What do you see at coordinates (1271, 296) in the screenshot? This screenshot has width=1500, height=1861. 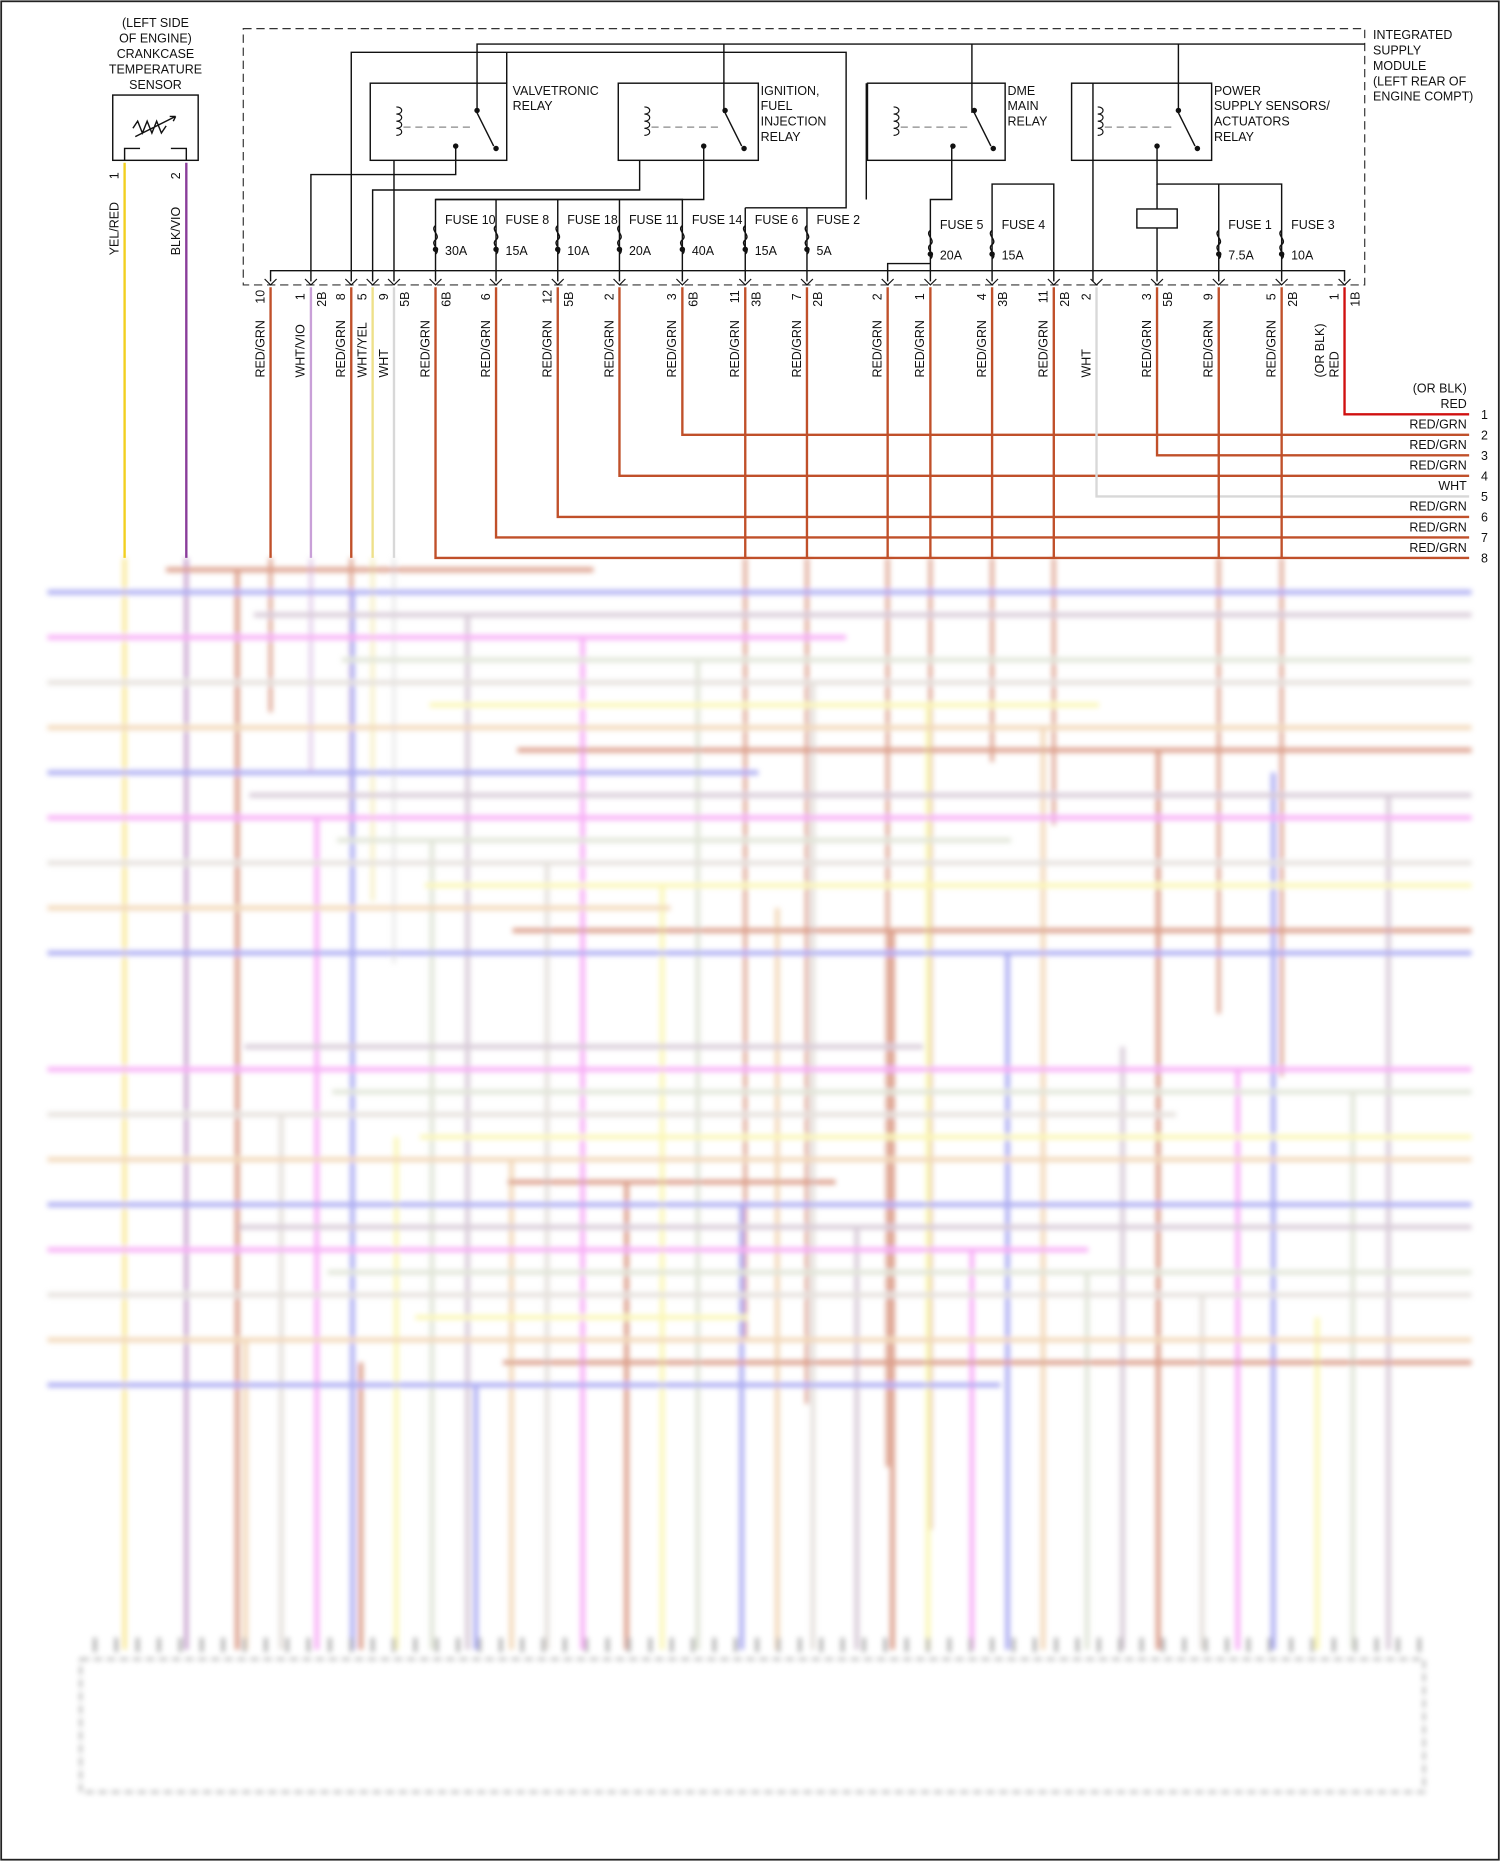 I see `terminal-pin: 5` at bounding box center [1271, 296].